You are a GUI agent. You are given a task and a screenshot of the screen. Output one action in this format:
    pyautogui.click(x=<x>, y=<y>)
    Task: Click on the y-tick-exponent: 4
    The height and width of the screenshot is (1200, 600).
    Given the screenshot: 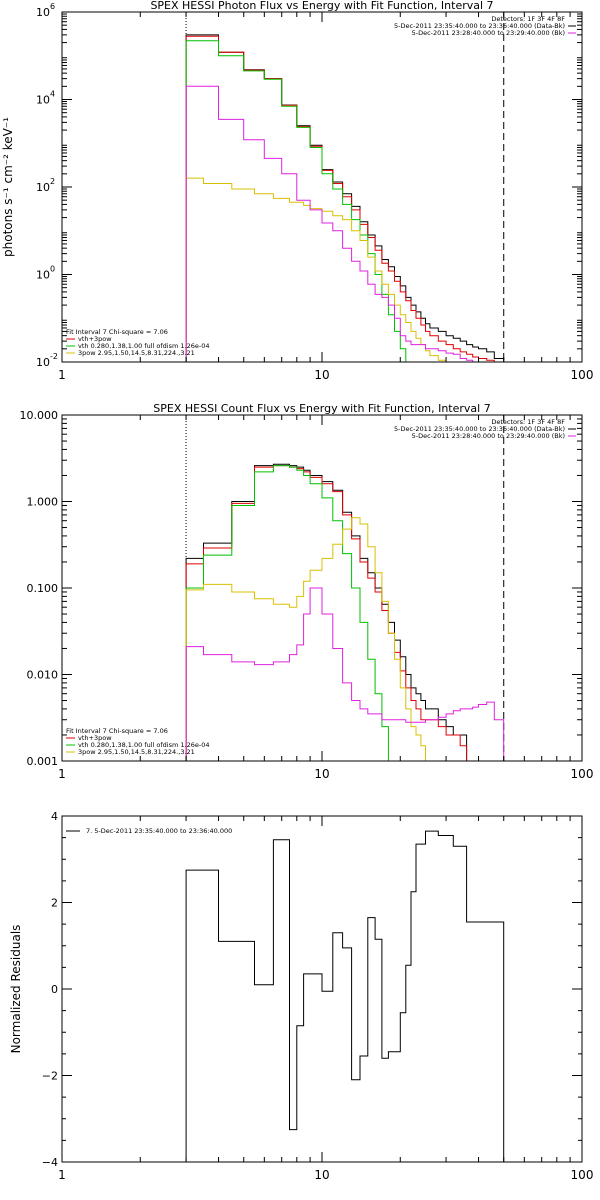 What is the action you would take?
    pyautogui.click(x=52, y=94)
    